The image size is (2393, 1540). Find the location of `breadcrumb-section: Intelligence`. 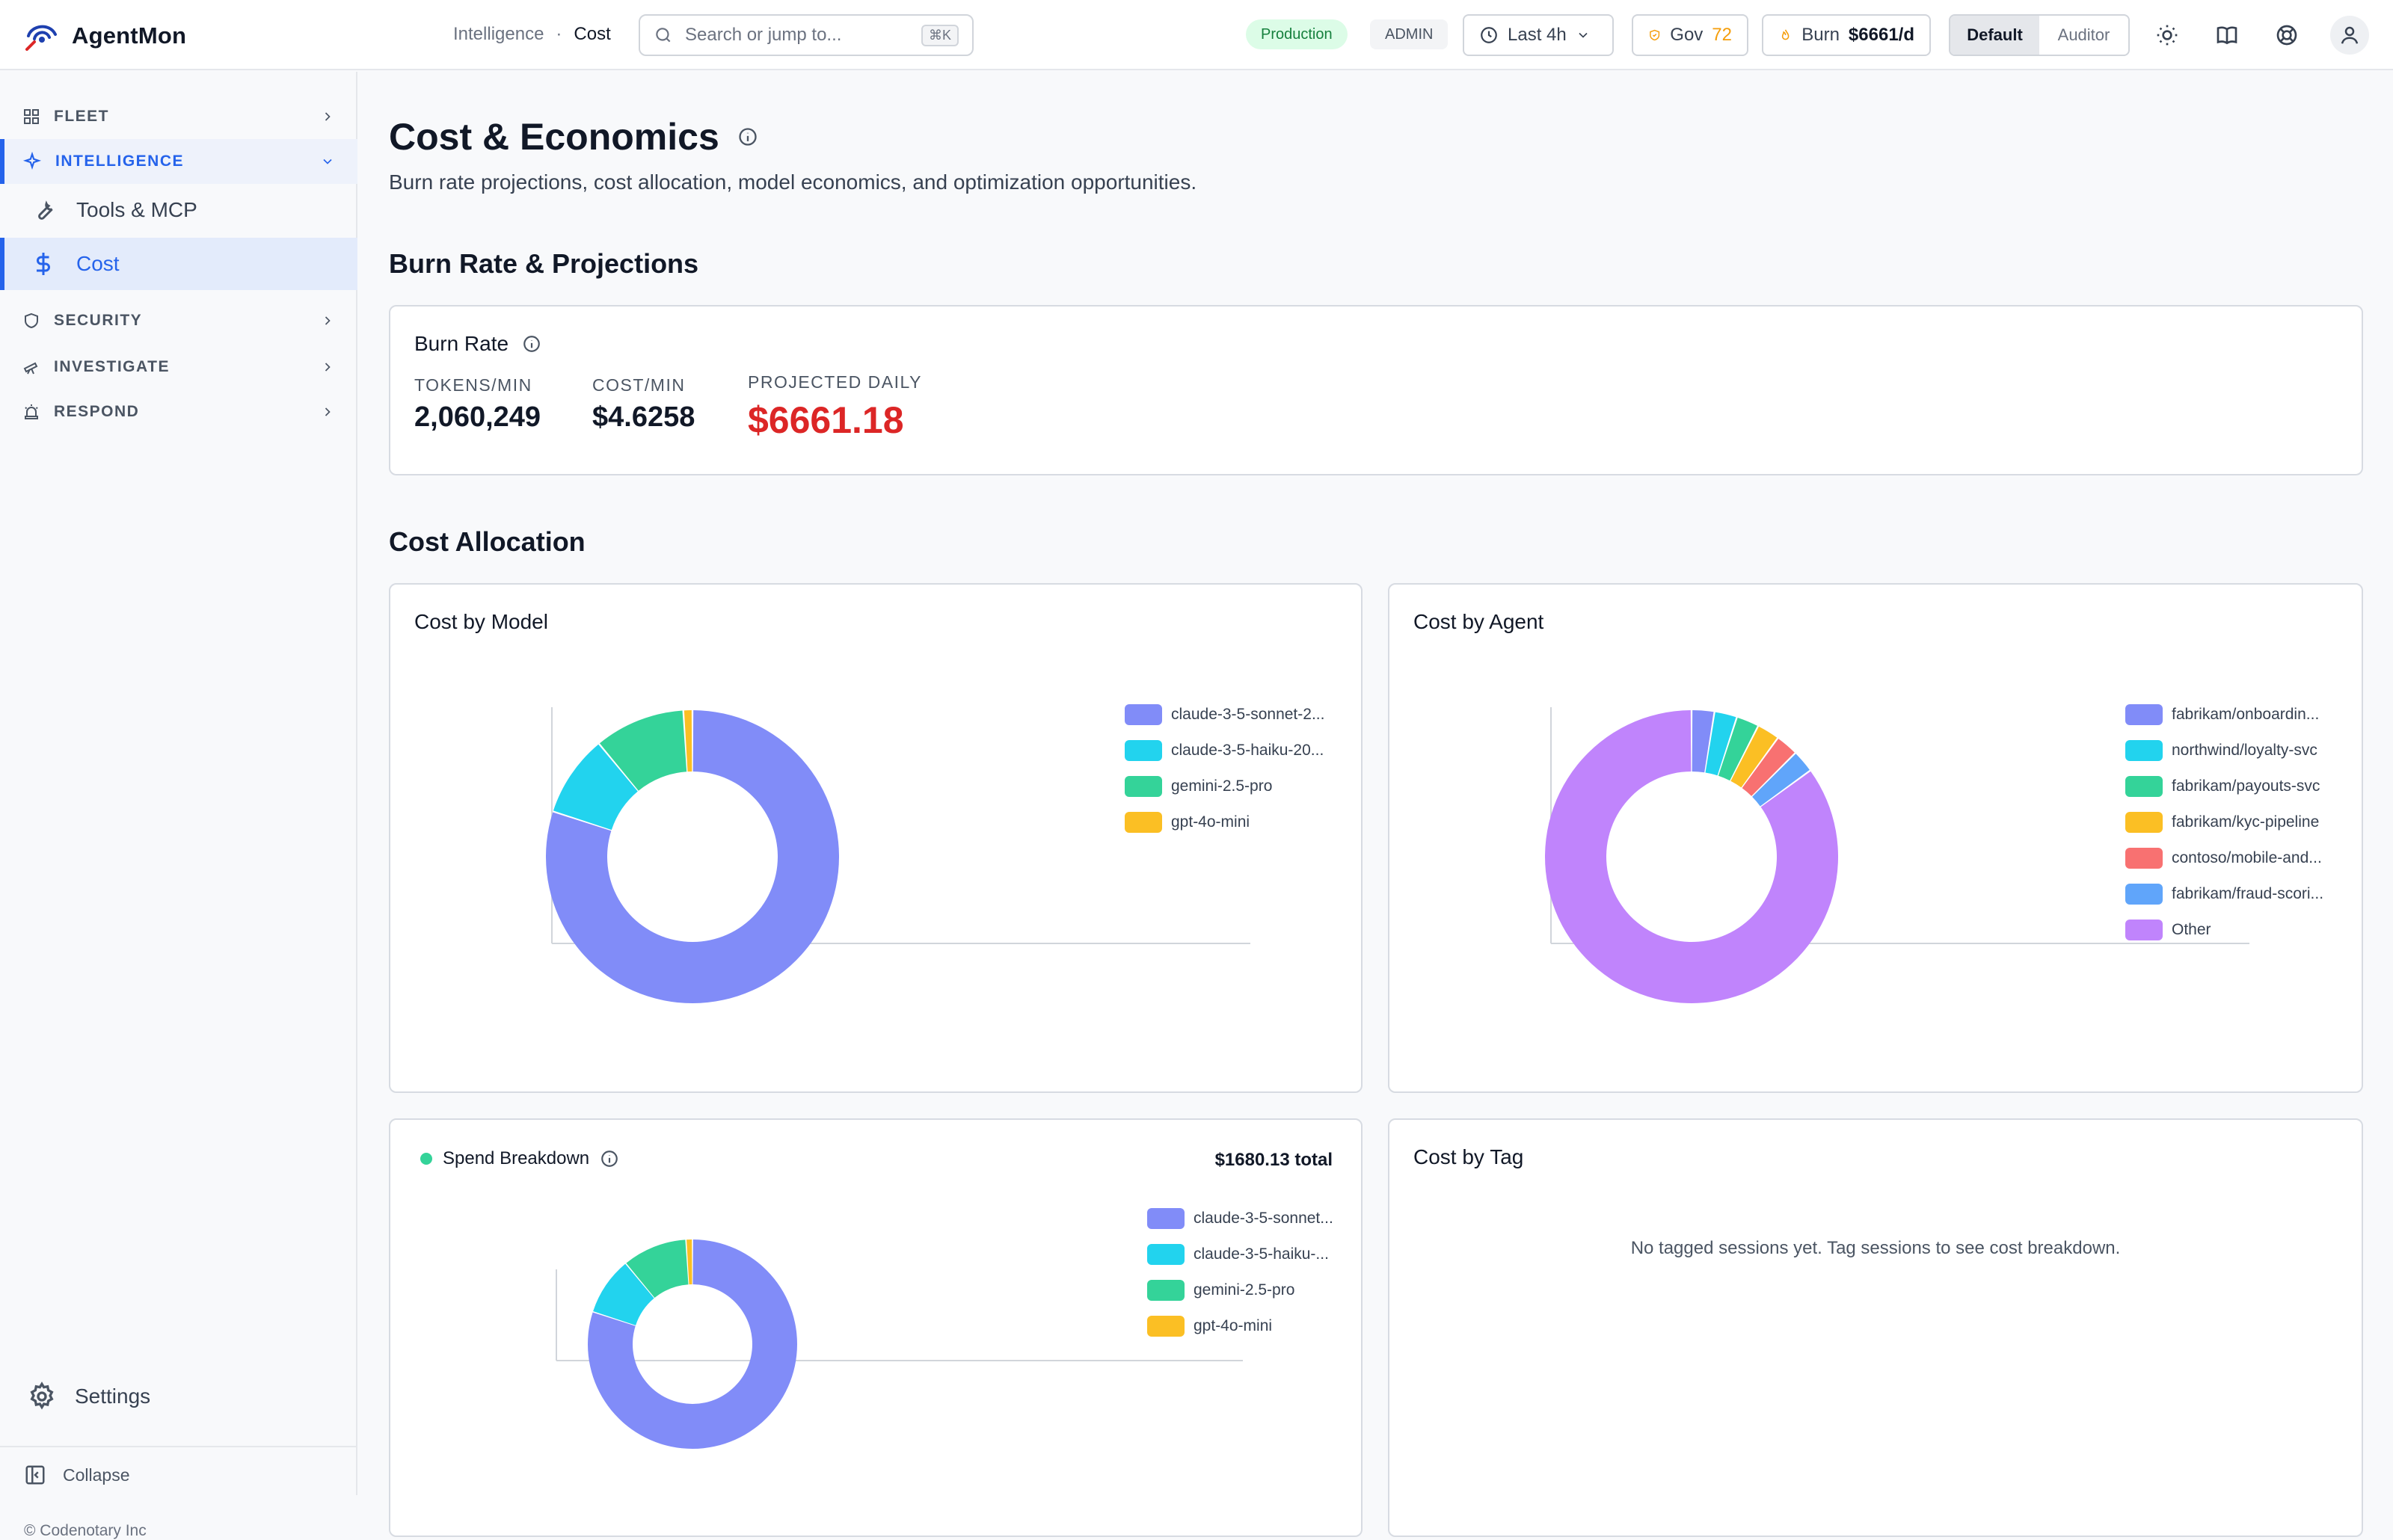

breadcrumb-section: Intelligence is located at coordinates (498, 34).